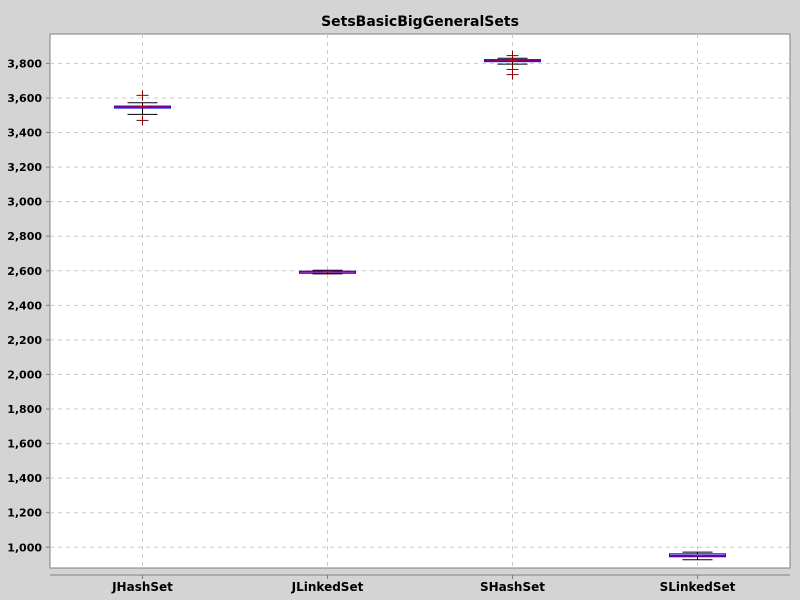 The width and height of the screenshot is (800, 600). Describe the element at coordinates (24, 478) in the screenshot. I see `y-tick-label: 1,400` at that location.